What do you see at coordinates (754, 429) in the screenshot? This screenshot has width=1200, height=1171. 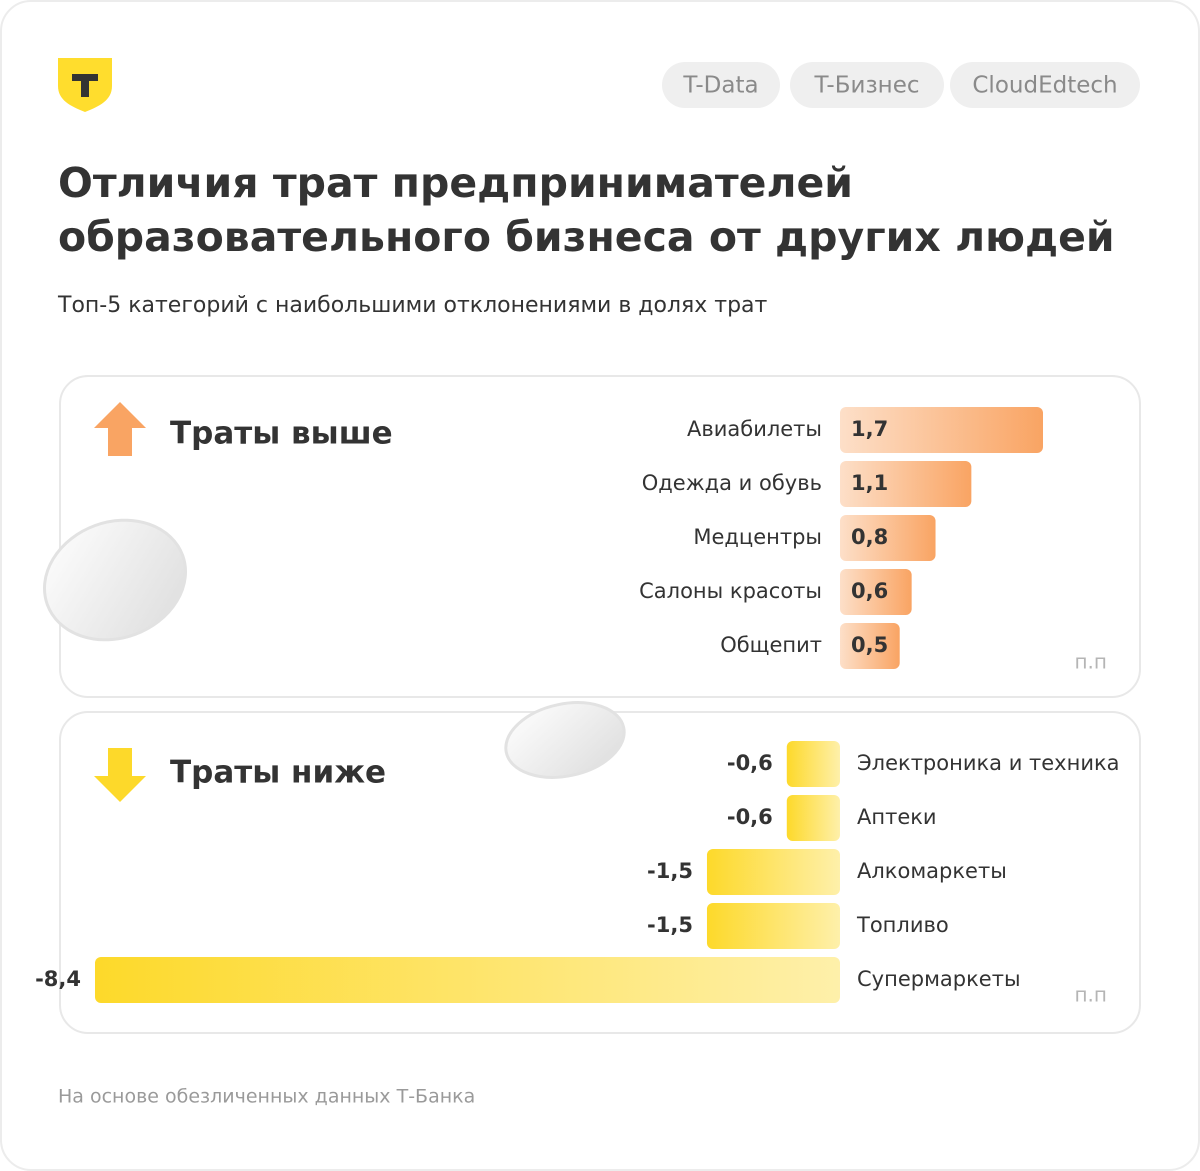 I see `category-label: Авиабилеты` at bounding box center [754, 429].